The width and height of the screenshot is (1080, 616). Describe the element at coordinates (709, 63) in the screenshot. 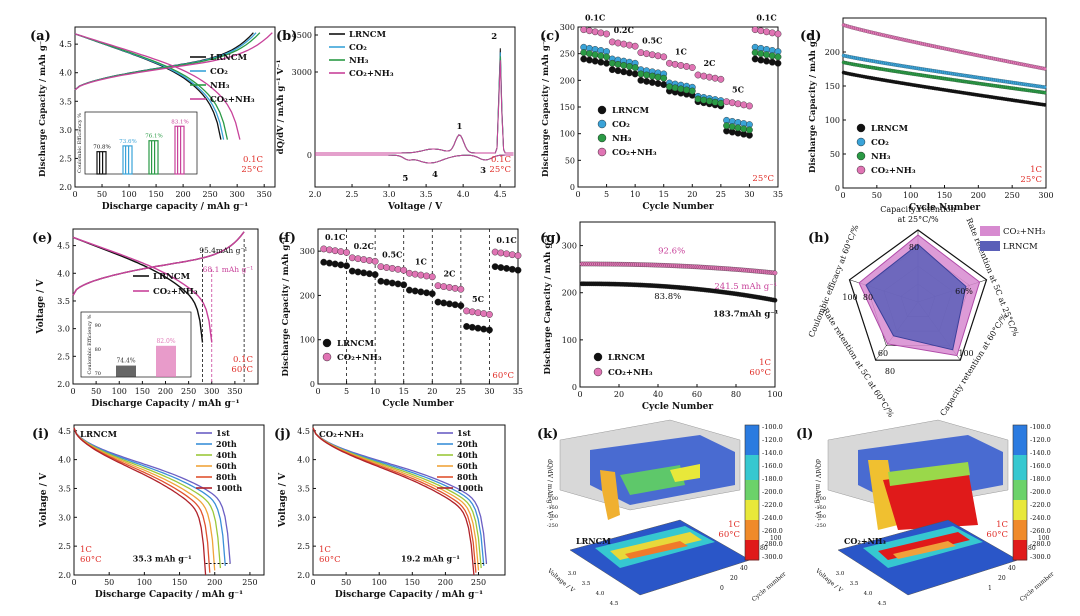

I see `rate-label: 2C` at that location.